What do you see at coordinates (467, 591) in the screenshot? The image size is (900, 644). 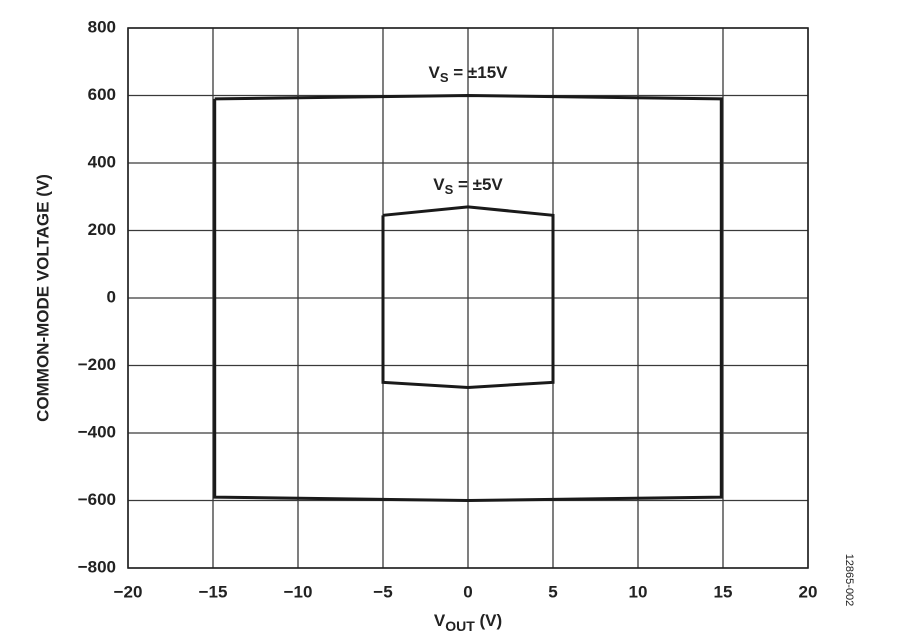 I see `x-tick-label: 0` at bounding box center [467, 591].